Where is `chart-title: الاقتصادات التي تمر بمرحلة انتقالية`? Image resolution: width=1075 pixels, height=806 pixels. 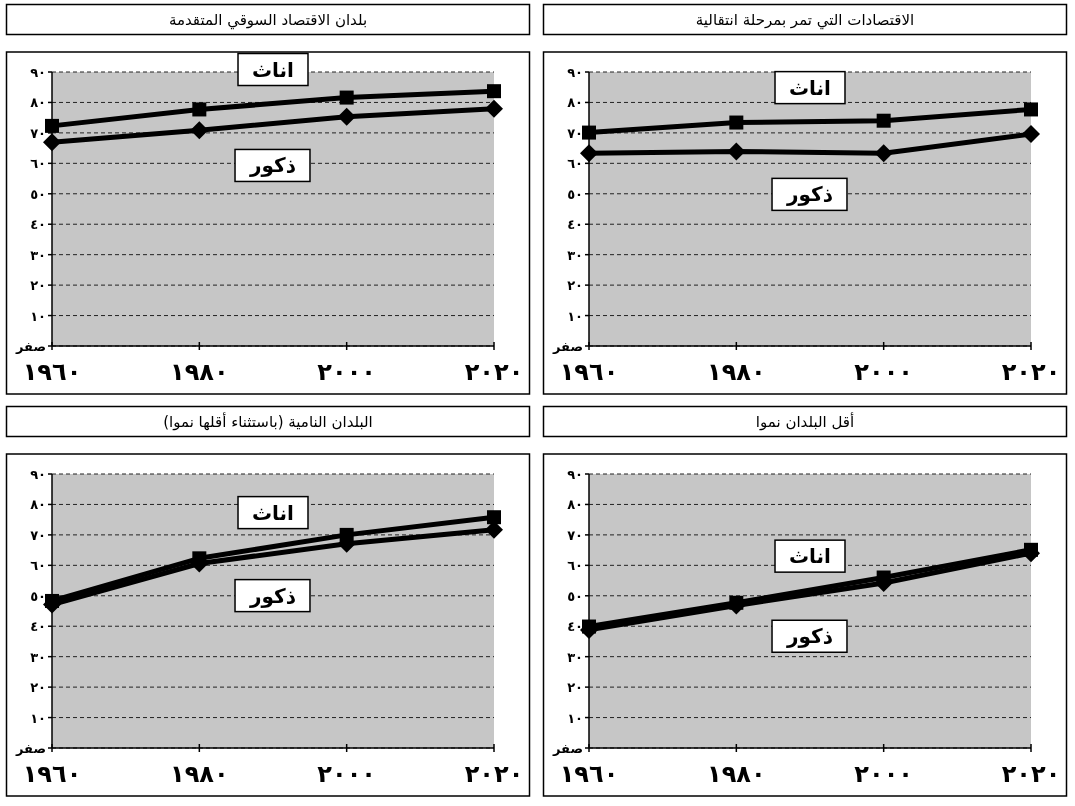
chart-title: الاقتصادات التي تمر بمرحلة انتقالية is located at coordinates (805, 20).